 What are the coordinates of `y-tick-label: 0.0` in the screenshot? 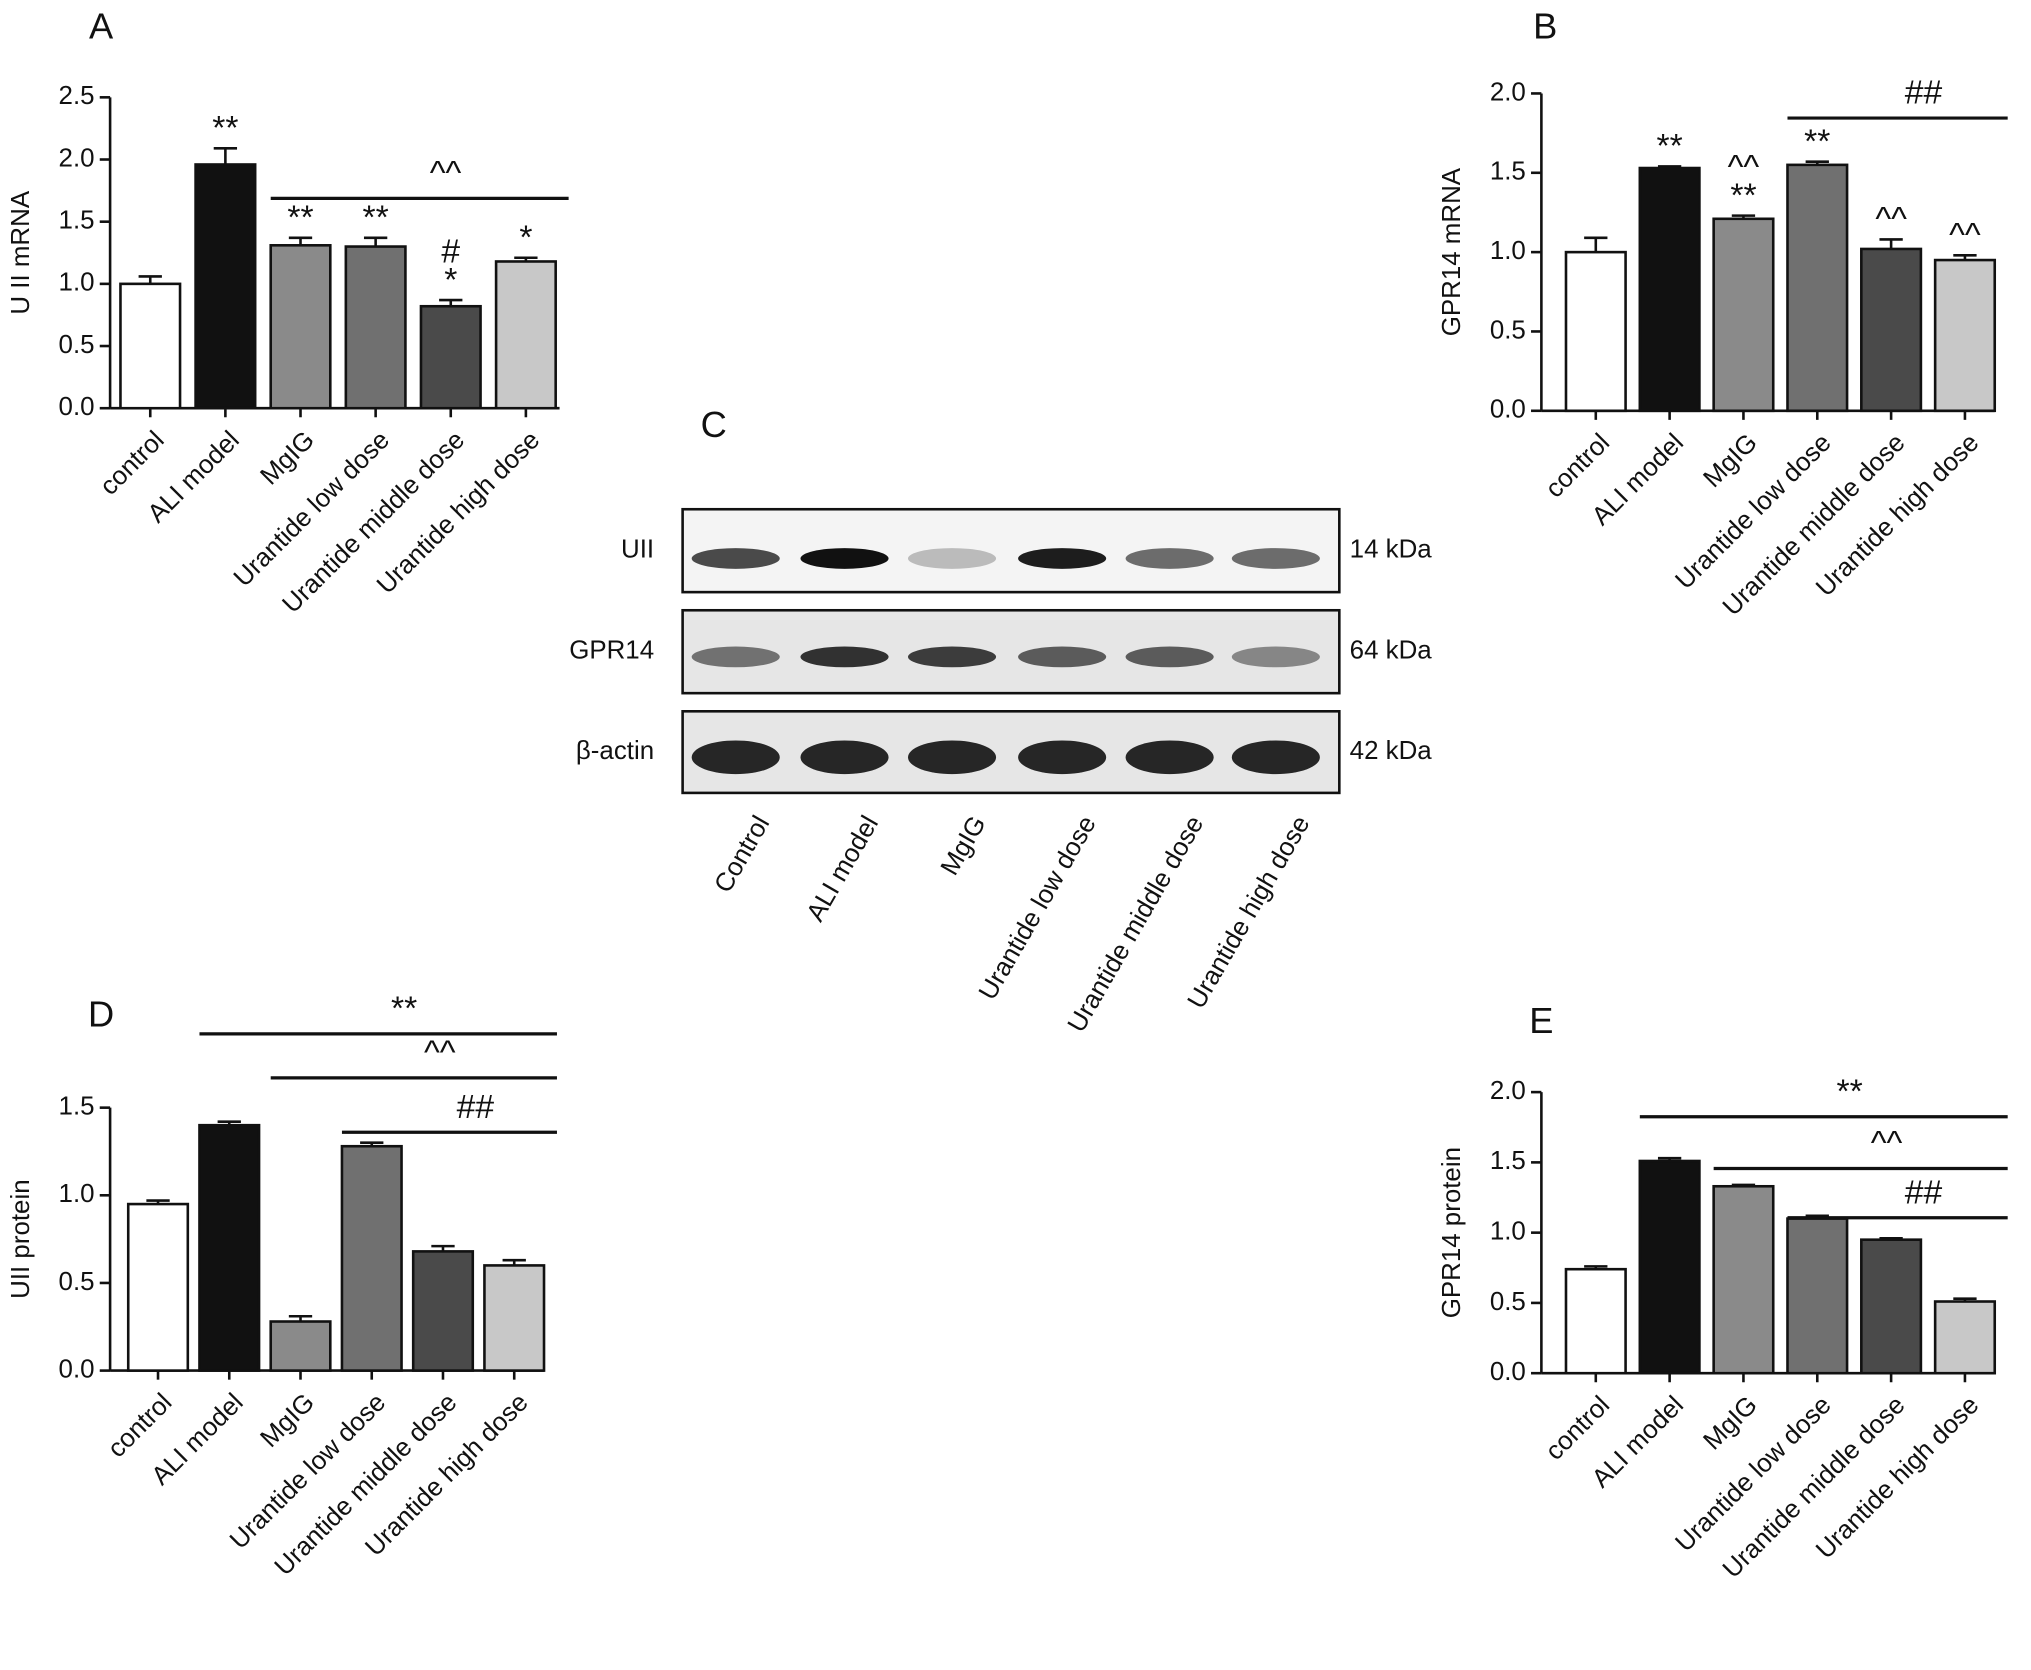 It's located at (77, 407).